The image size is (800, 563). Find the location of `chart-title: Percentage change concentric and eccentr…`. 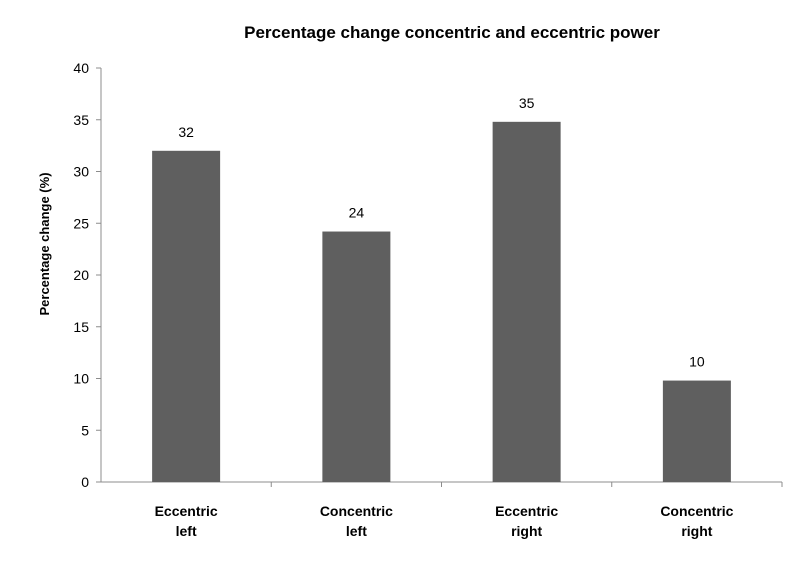

chart-title: Percentage change concentric and eccentr… is located at coordinates (452, 32).